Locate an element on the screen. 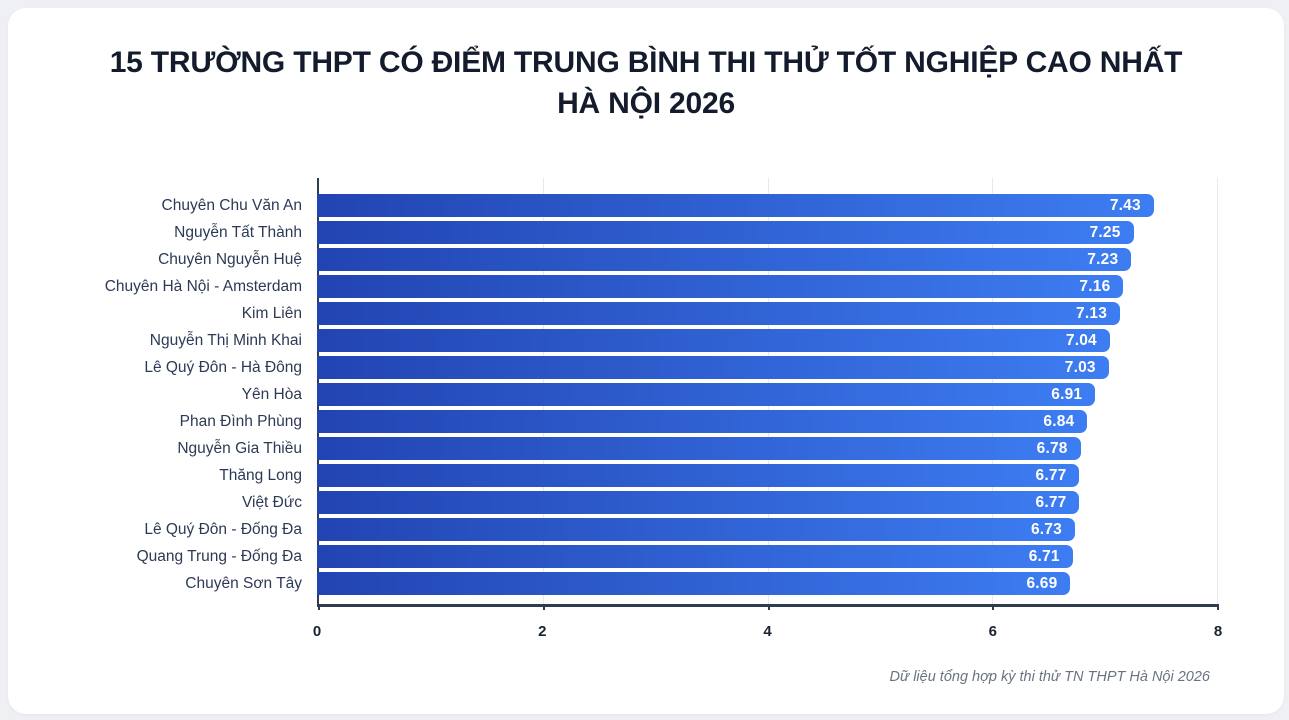  bar-track: 7.16 is located at coordinates (767, 286).